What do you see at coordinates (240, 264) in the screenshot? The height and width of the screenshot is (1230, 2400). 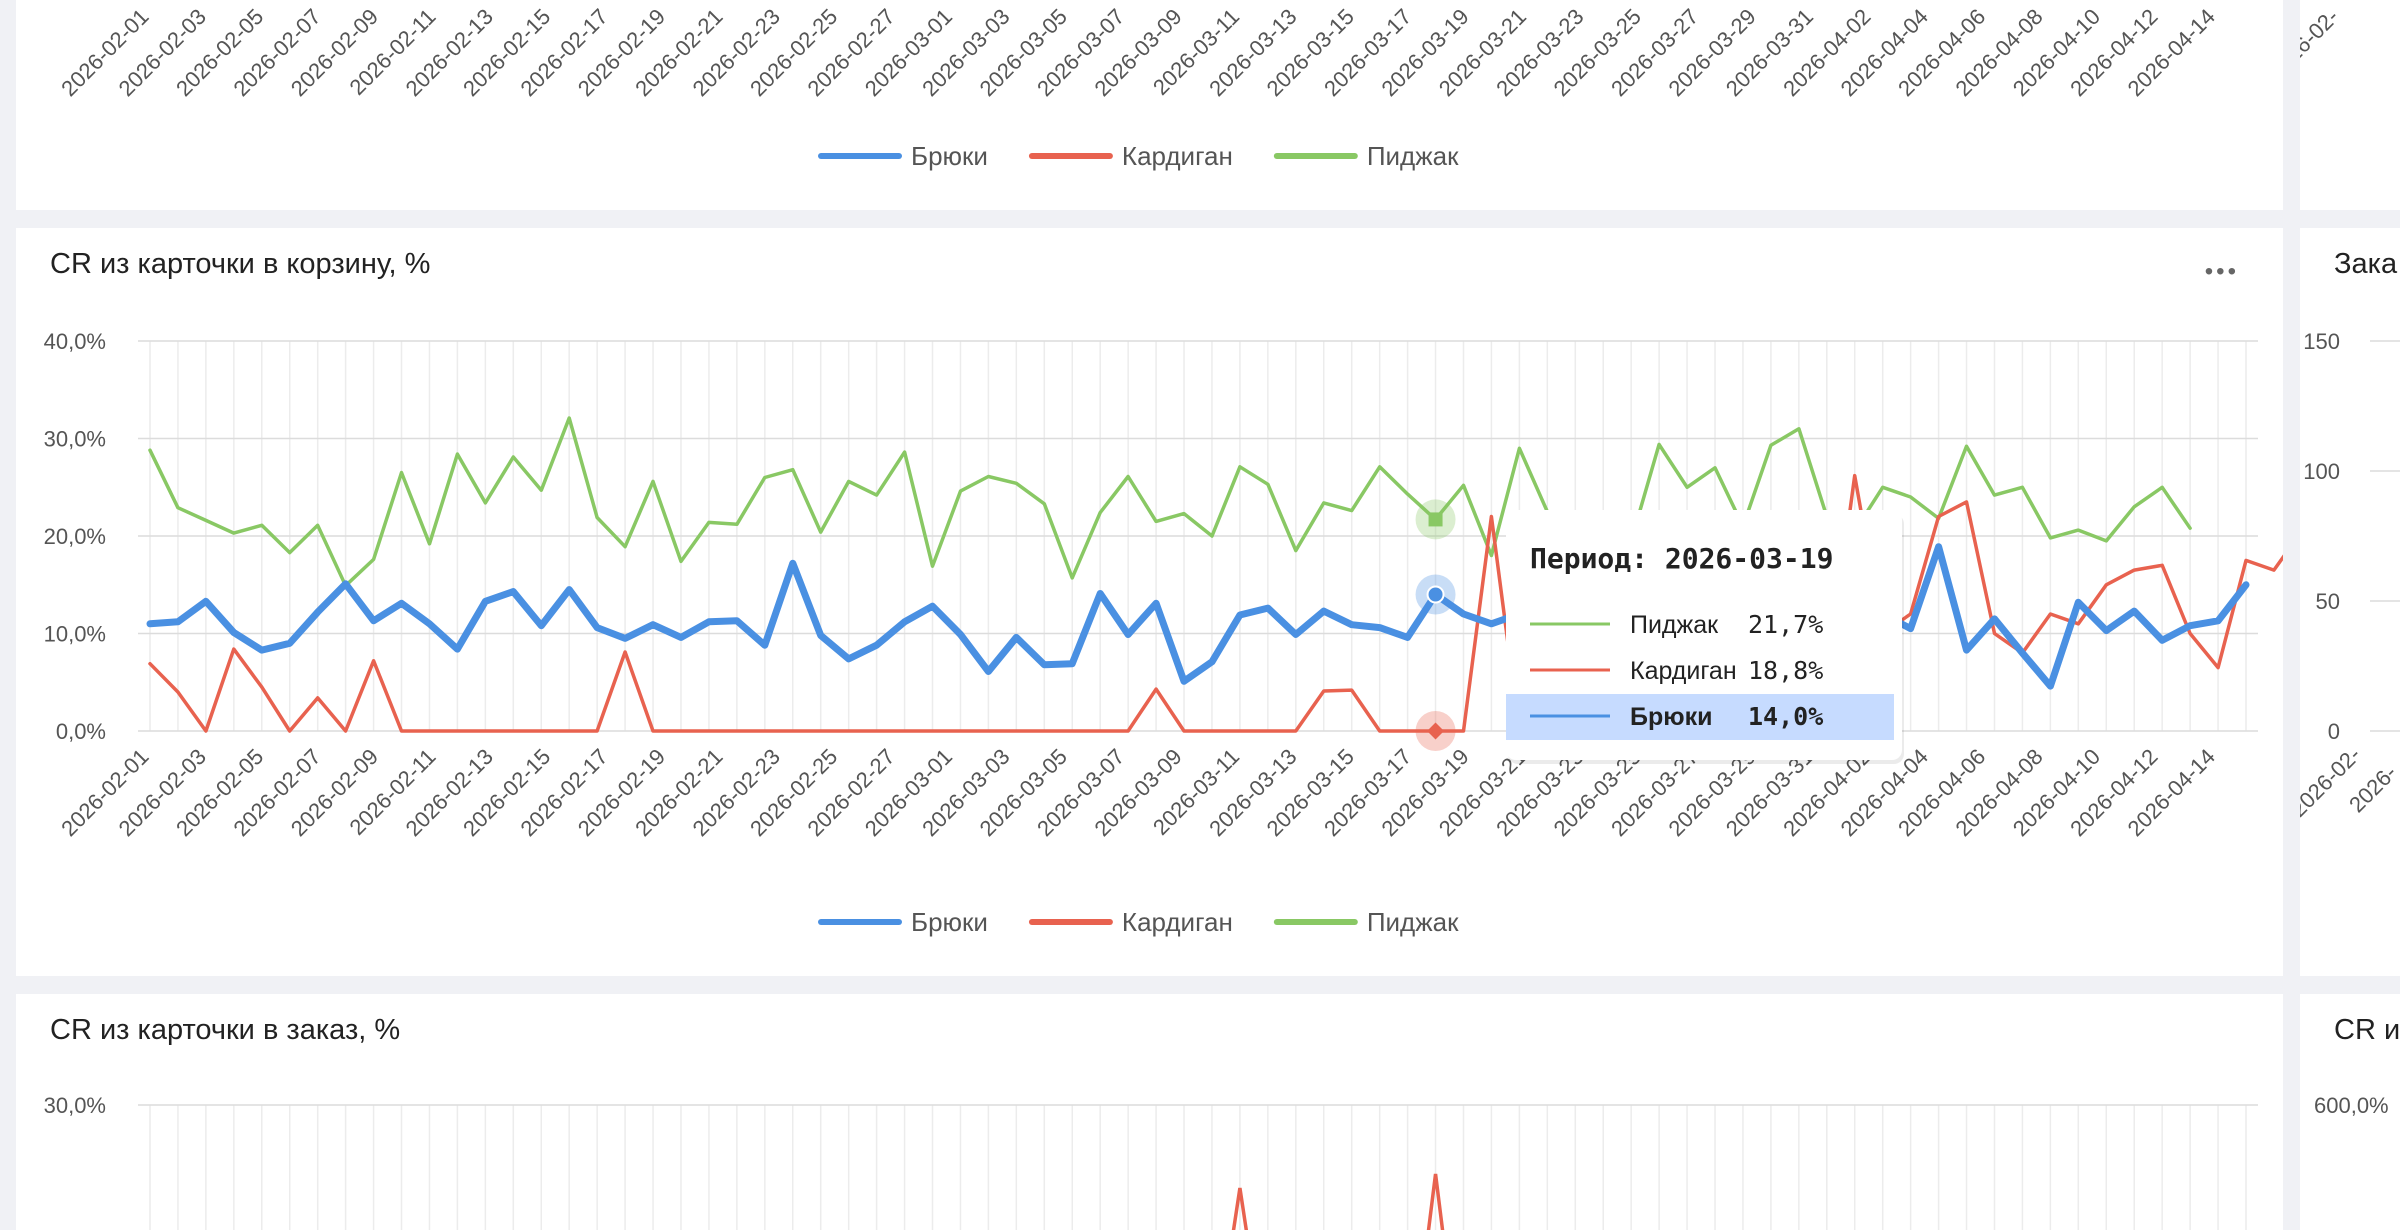 I see `cart-cr-title: CR из карточки в корзину, %` at bounding box center [240, 264].